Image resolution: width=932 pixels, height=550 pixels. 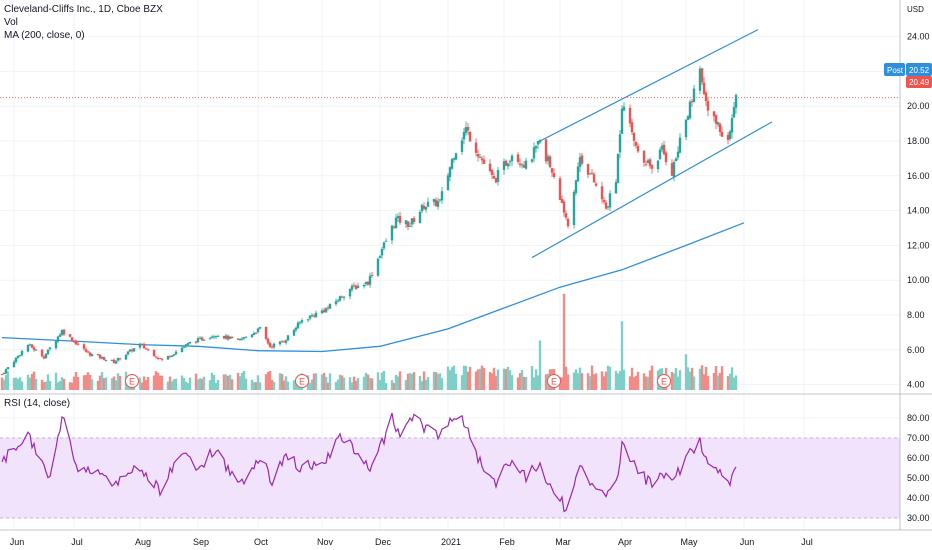 I want to click on time-tick-label: Jun, so click(x=17, y=542).